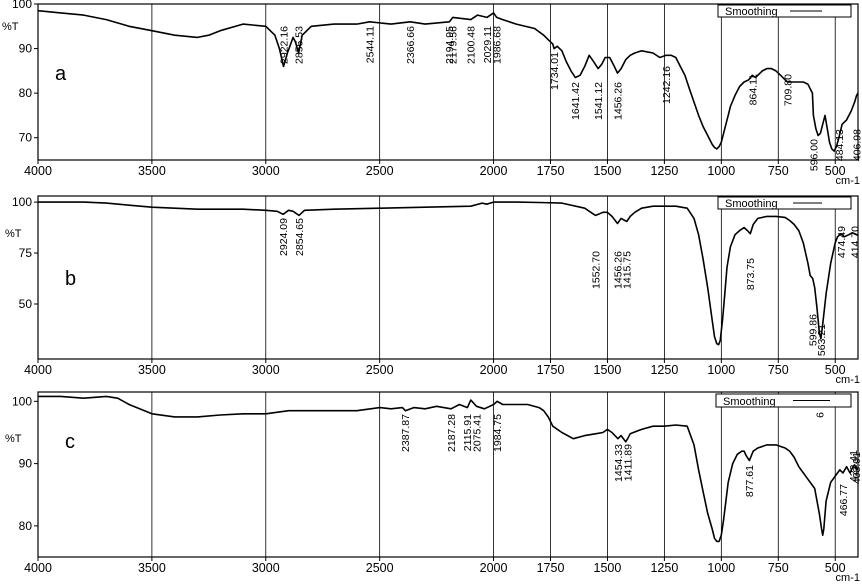 The height and width of the screenshot is (585, 862). I want to click on peak-annotation: 864.11, so click(753, 89).